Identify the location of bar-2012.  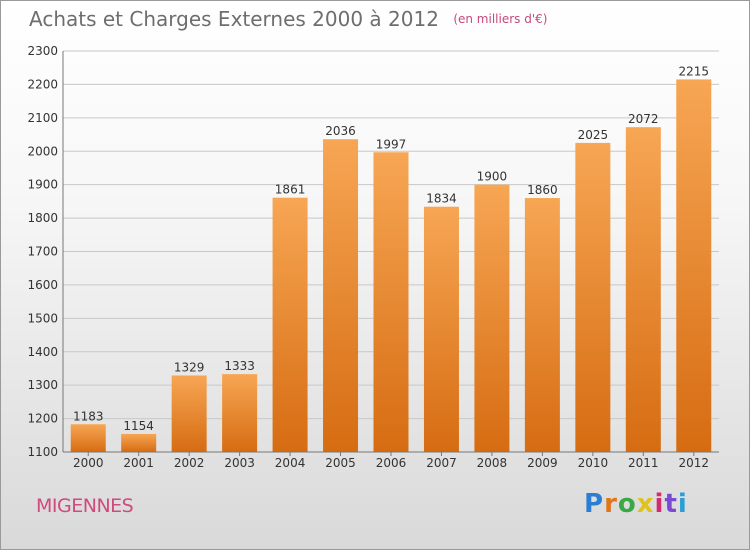
(694, 265).